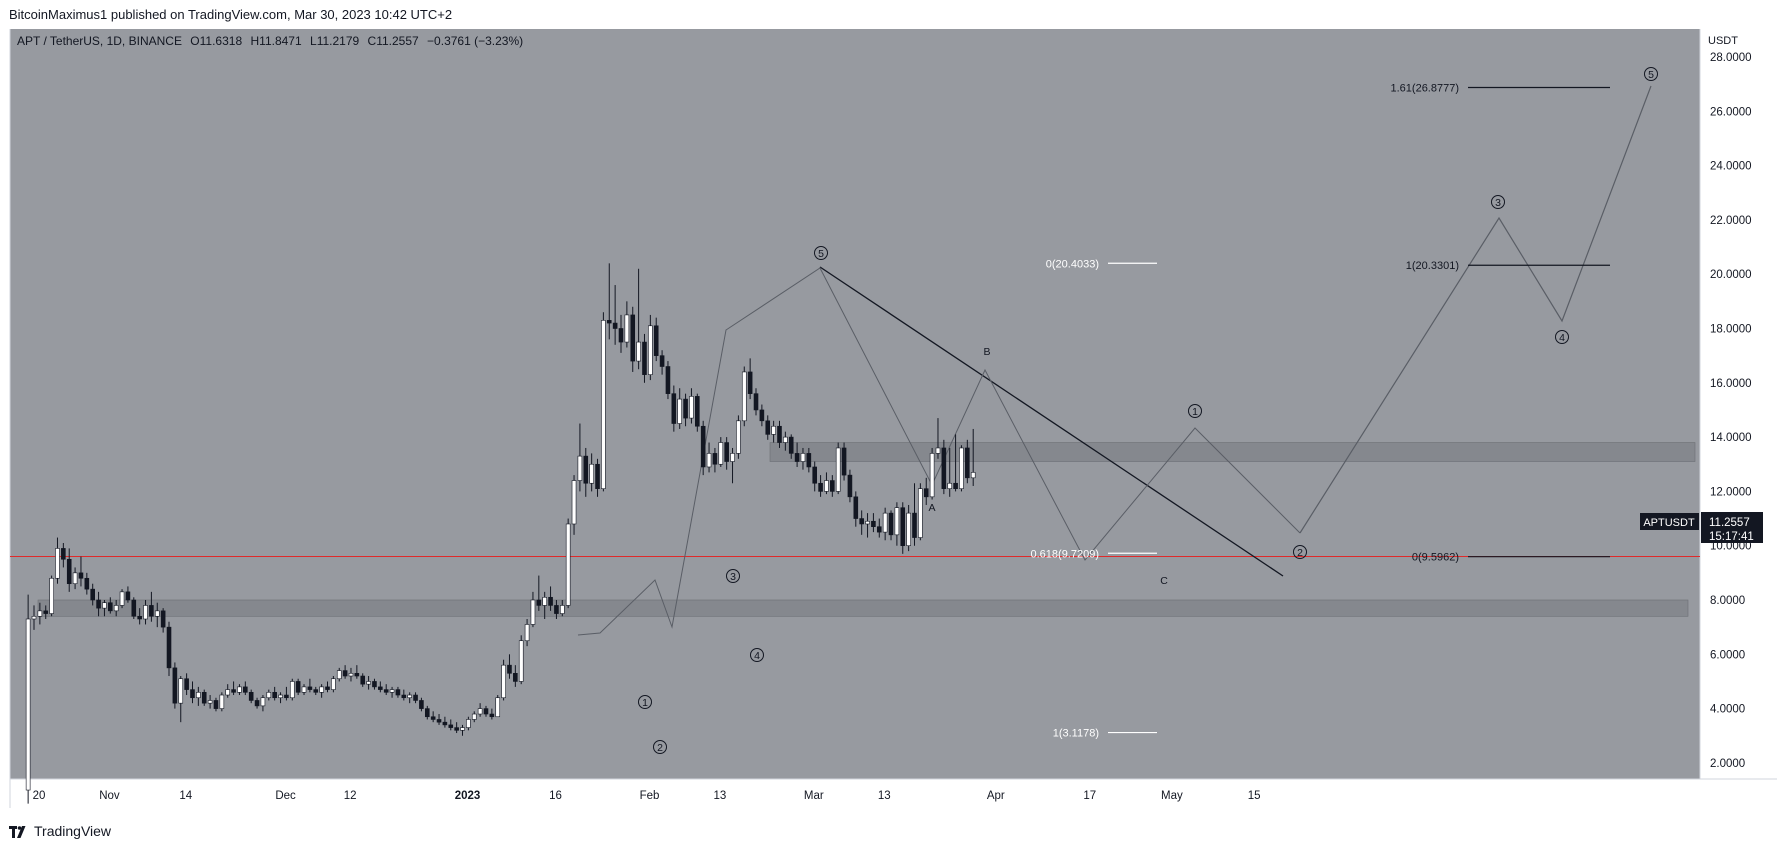 This screenshot has height=845, width=1777. Describe the element at coordinates (39, 796) in the screenshot. I see `time-axis-tick-label: 20` at that location.